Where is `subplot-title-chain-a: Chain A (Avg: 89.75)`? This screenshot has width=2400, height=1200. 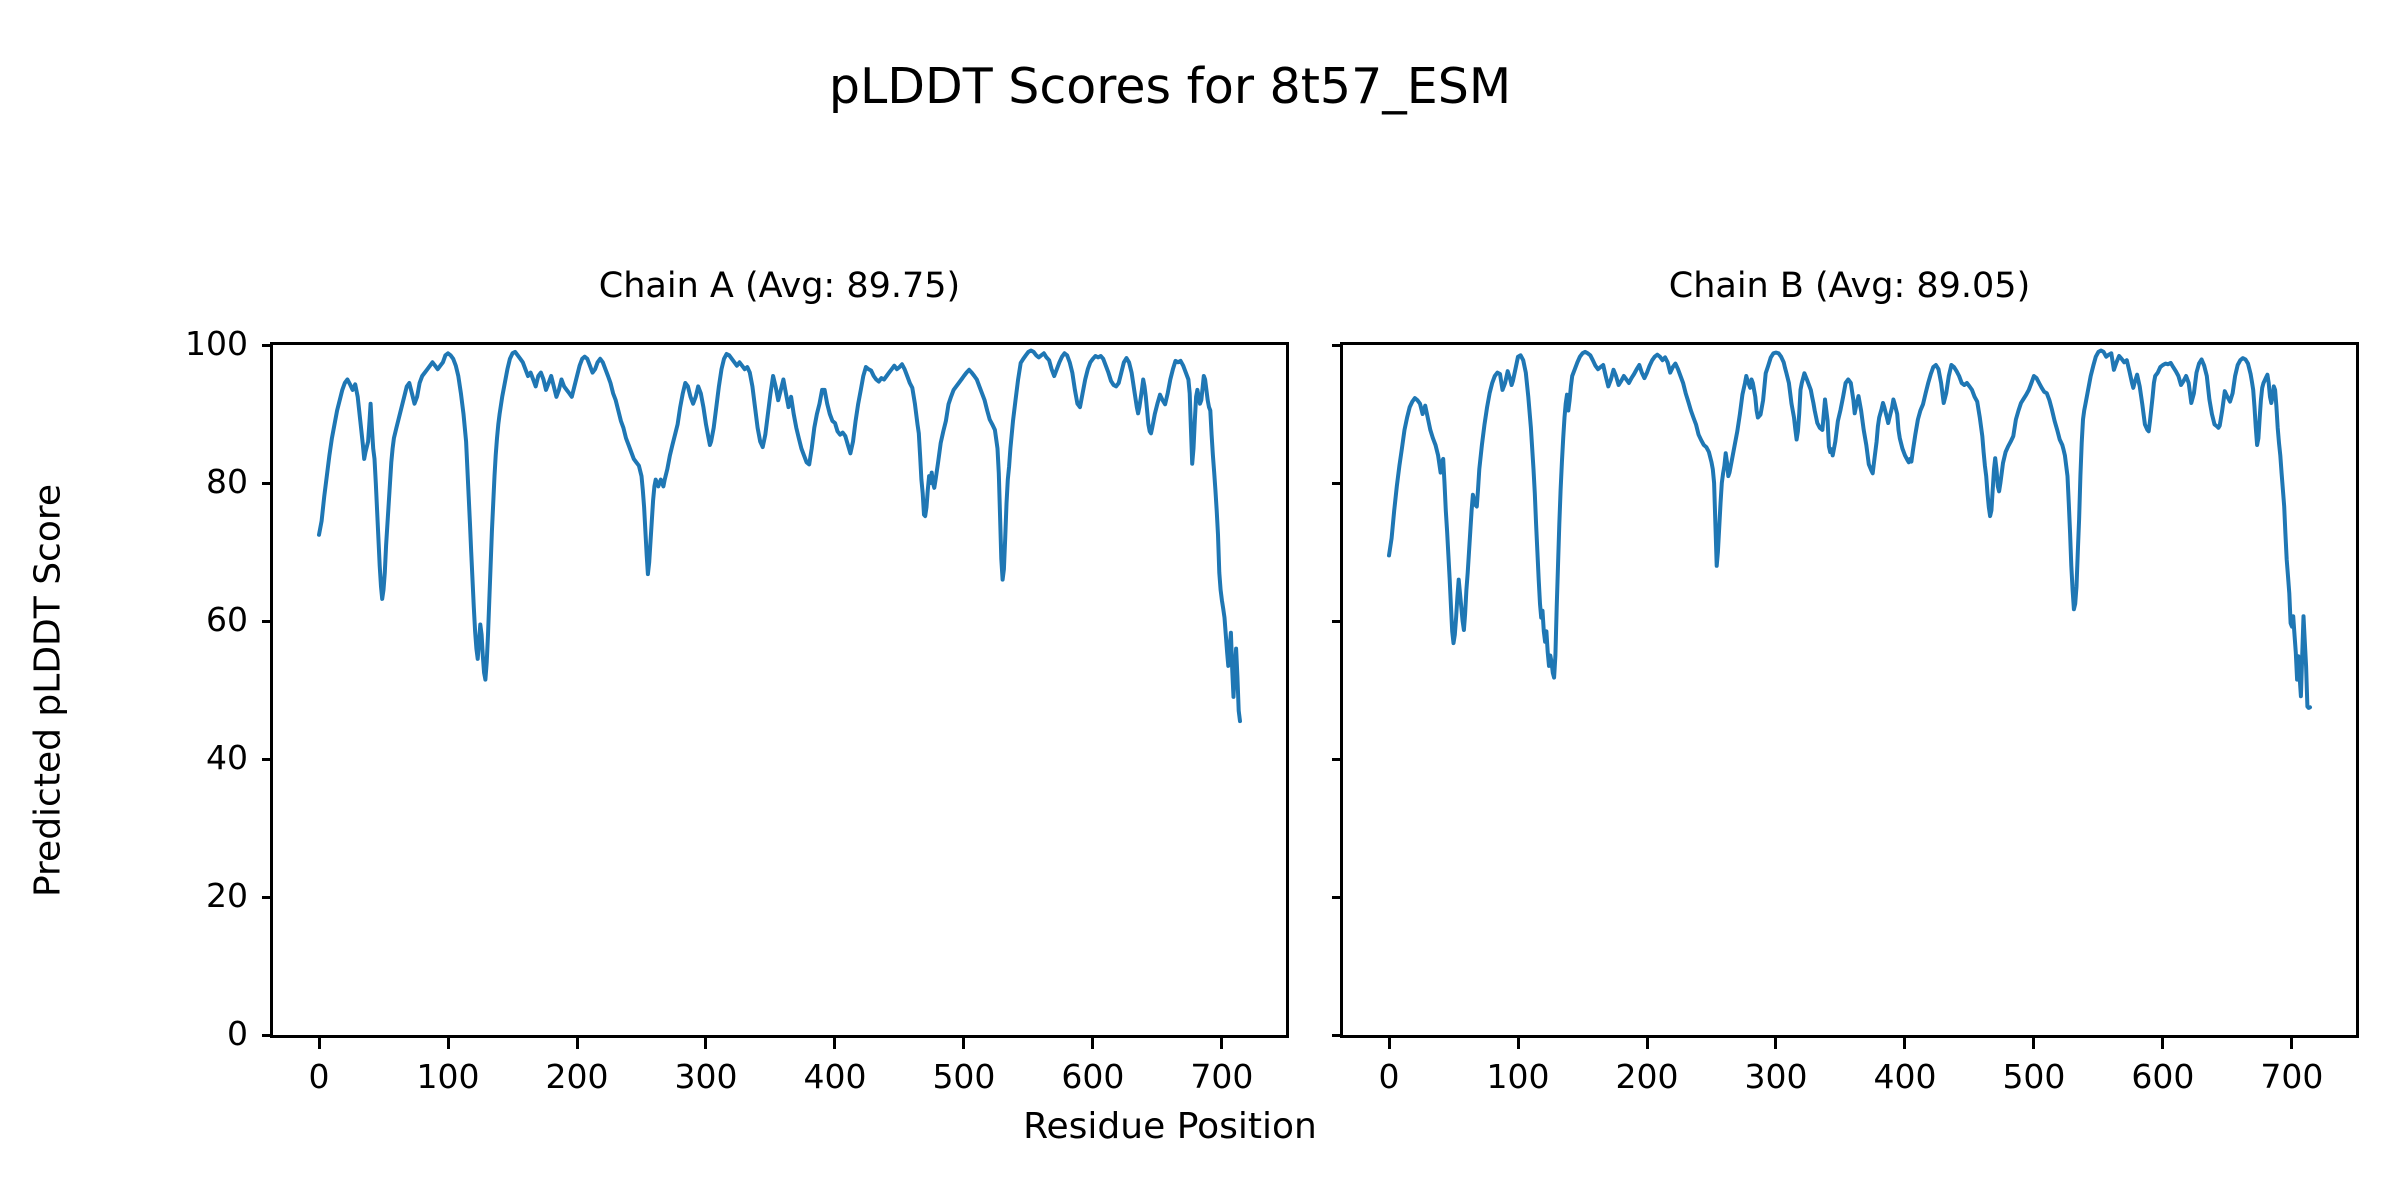
subplot-title-chain-a: Chain A (Avg: 89.75) is located at coordinates (779, 286).